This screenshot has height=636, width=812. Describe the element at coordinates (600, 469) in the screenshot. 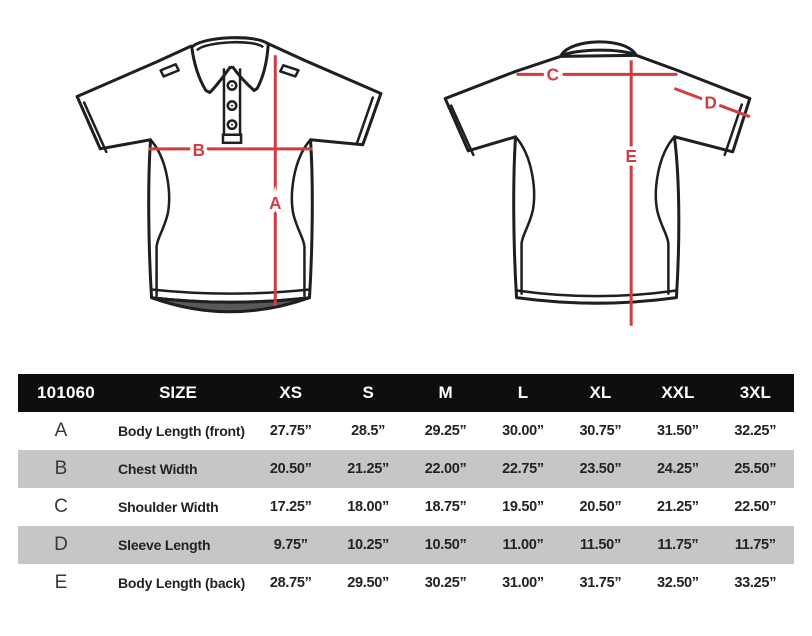

I see `measurement-value: 23.50”` at that location.